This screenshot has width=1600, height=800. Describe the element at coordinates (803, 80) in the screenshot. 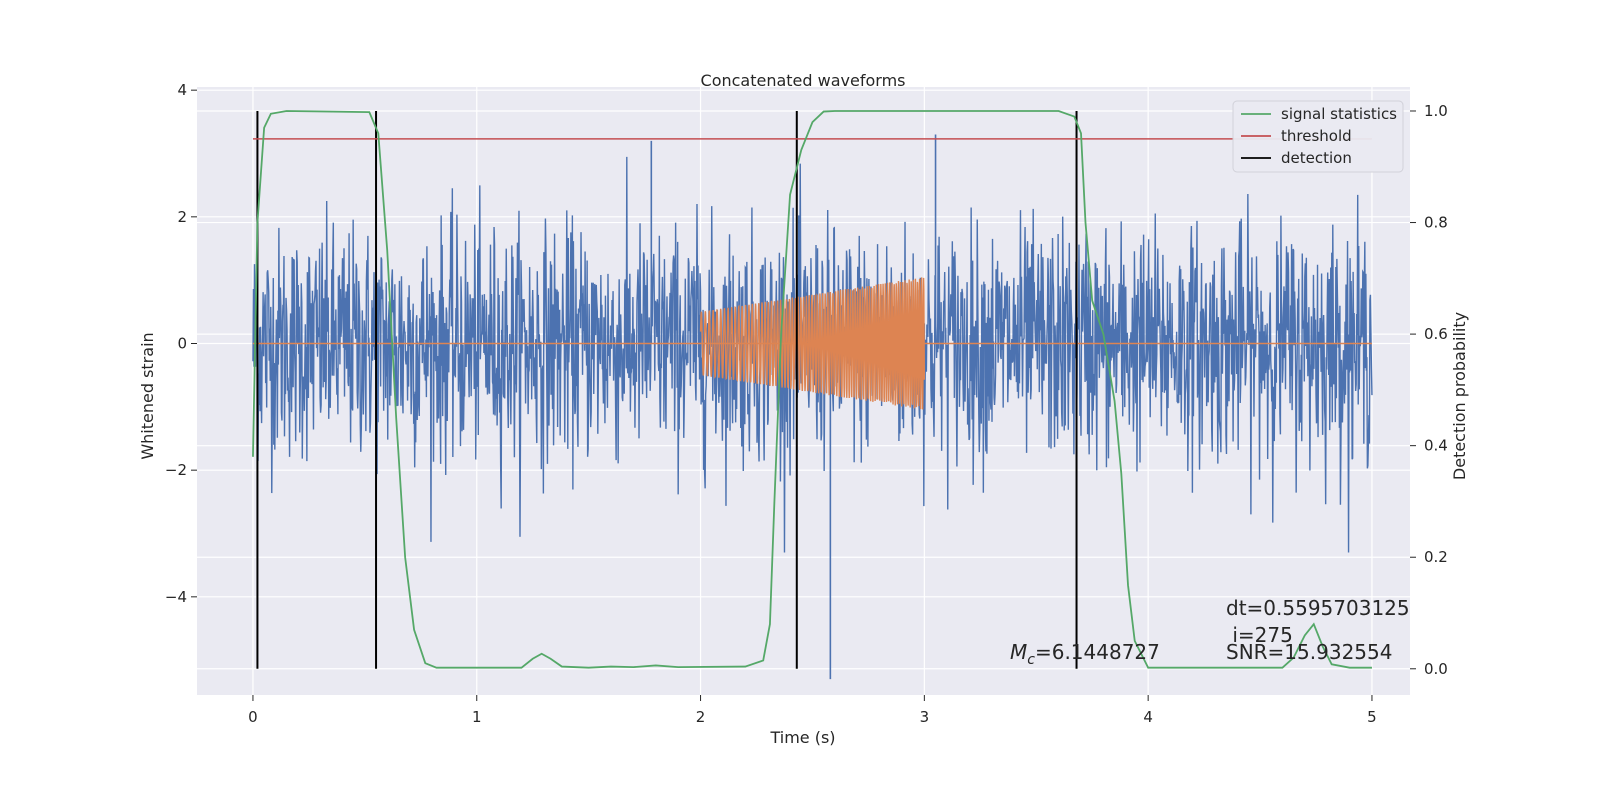

I see `chart-title: Concatenated waveforms` at that location.